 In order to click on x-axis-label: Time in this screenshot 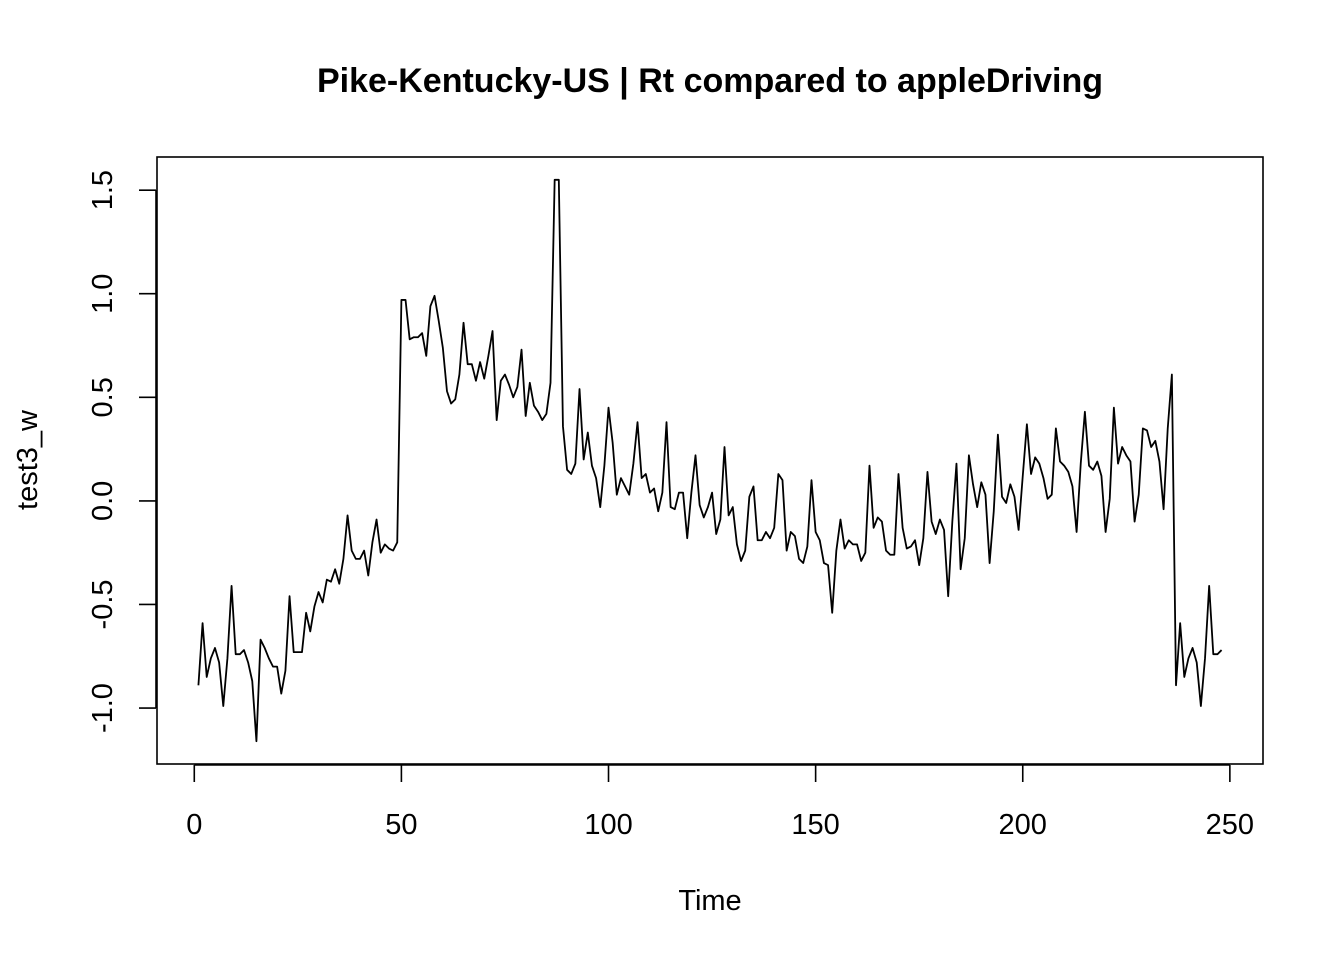, I will do `click(709, 901)`.